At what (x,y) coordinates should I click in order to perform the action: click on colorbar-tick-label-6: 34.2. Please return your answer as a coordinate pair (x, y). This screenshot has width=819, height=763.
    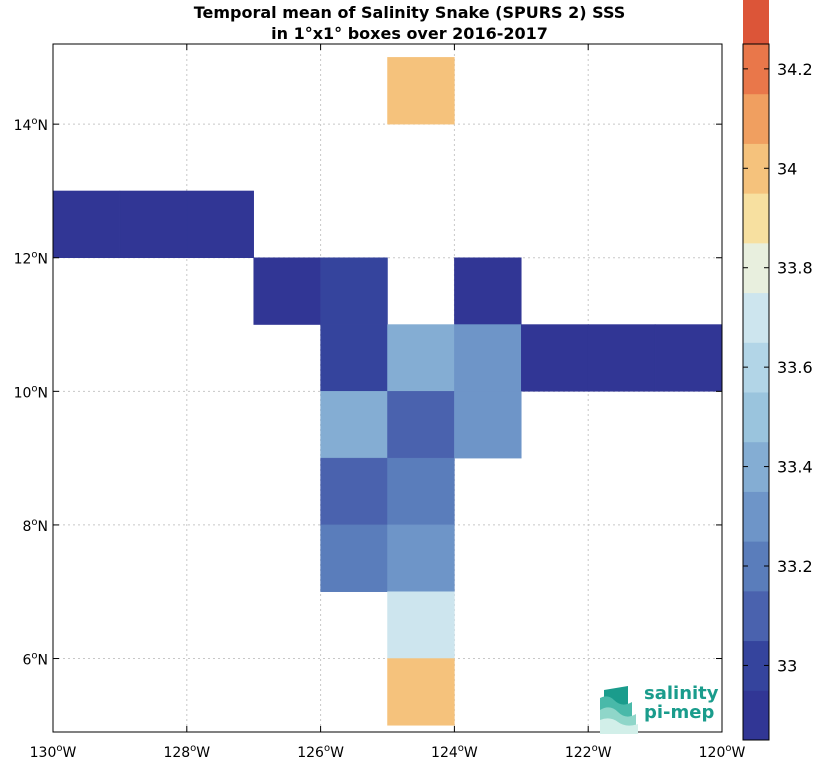
    Looking at the image, I should click on (795, 69).